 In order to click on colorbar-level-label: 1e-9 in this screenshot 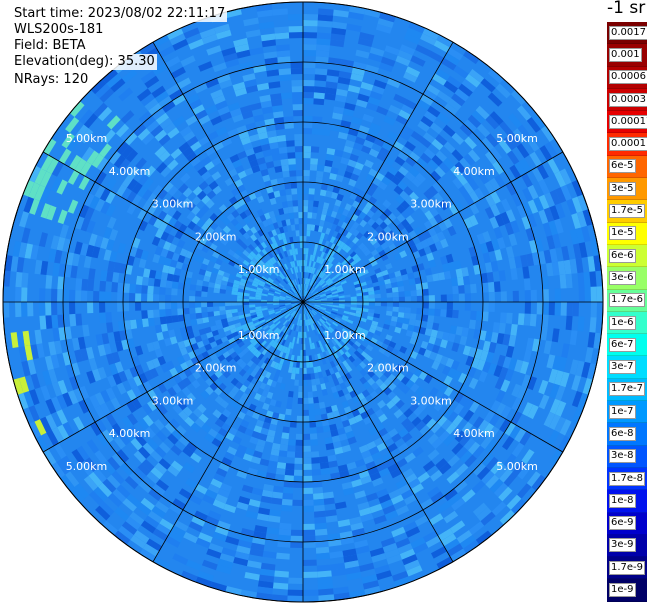, I will do `click(622, 590)`.